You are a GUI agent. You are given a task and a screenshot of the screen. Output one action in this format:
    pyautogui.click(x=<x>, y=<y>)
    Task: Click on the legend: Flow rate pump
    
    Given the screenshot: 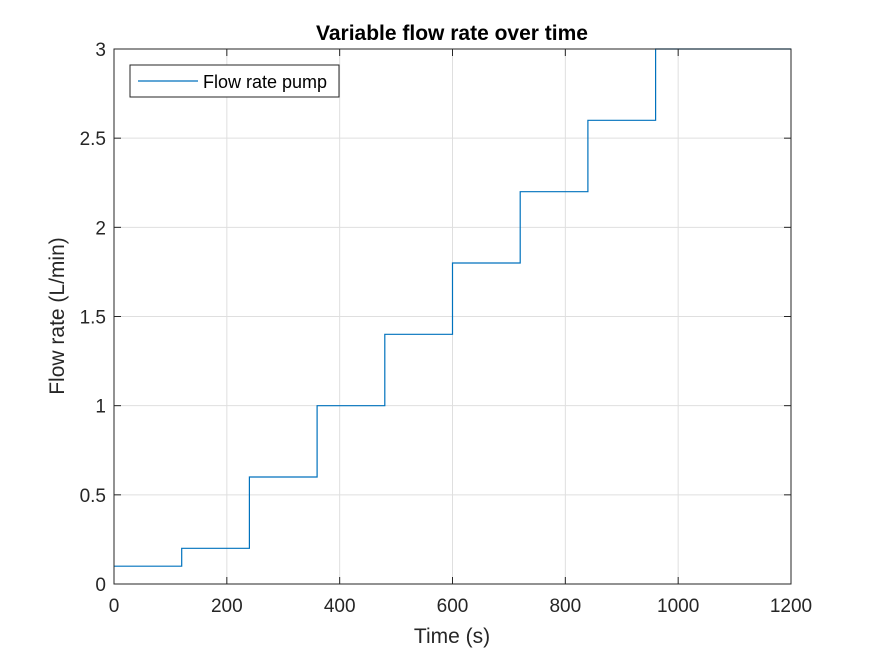 What is the action you would take?
    pyautogui.click(x=234, y=81)
    